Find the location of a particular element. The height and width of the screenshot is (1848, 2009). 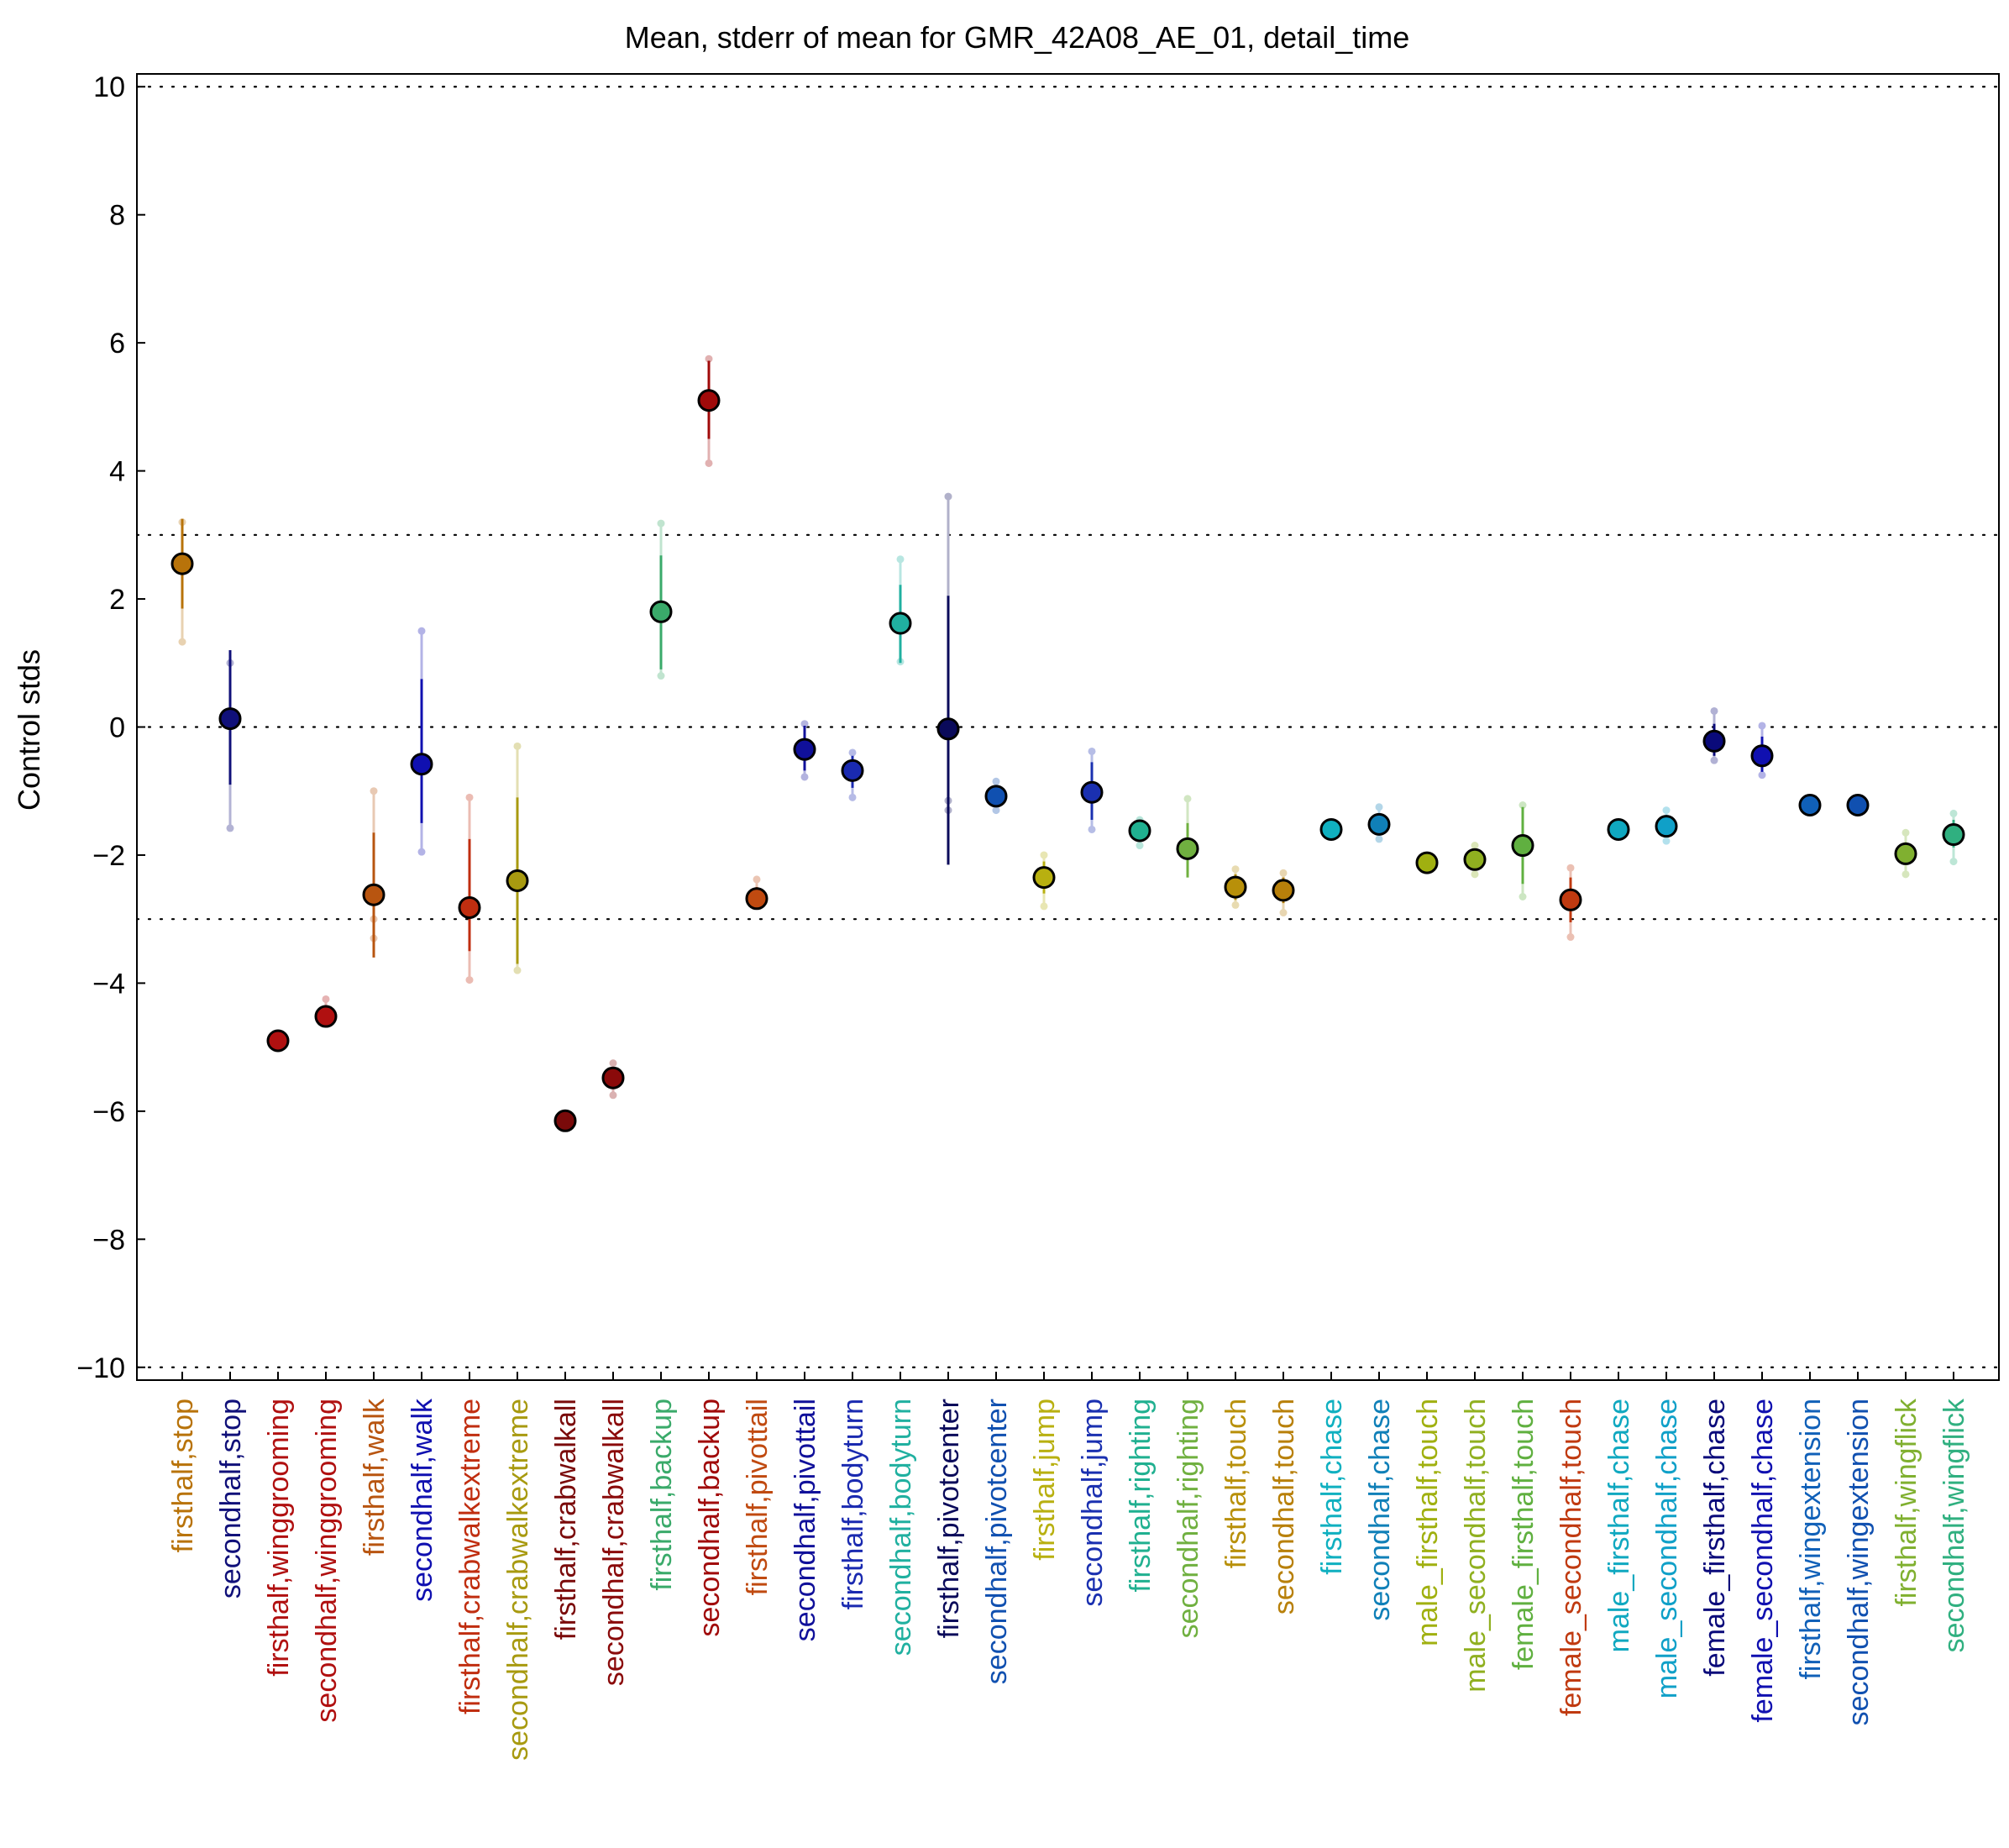

y-tick-label: 6 is located at coordinates (117, 344).